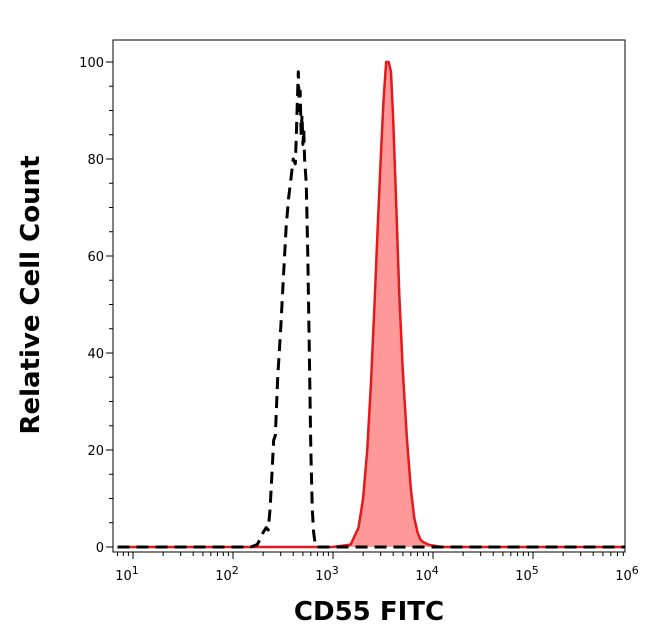 The width and height of the screenshot is (646, 641). What do you see at coordinates (369, 612) in the screenshot?
I see `x-axis-title: CD55 FITC` at bounding box center [369, 612].